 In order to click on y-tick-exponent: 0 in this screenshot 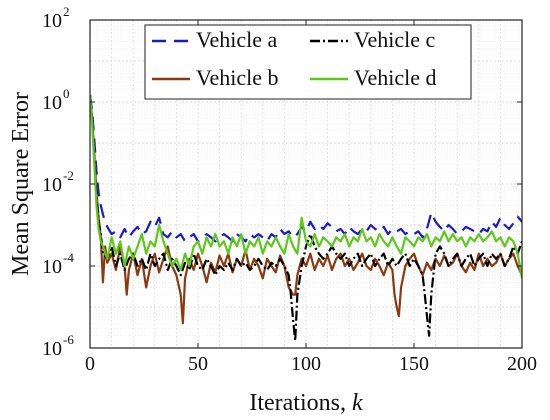, I will do `click(66, 93)`.